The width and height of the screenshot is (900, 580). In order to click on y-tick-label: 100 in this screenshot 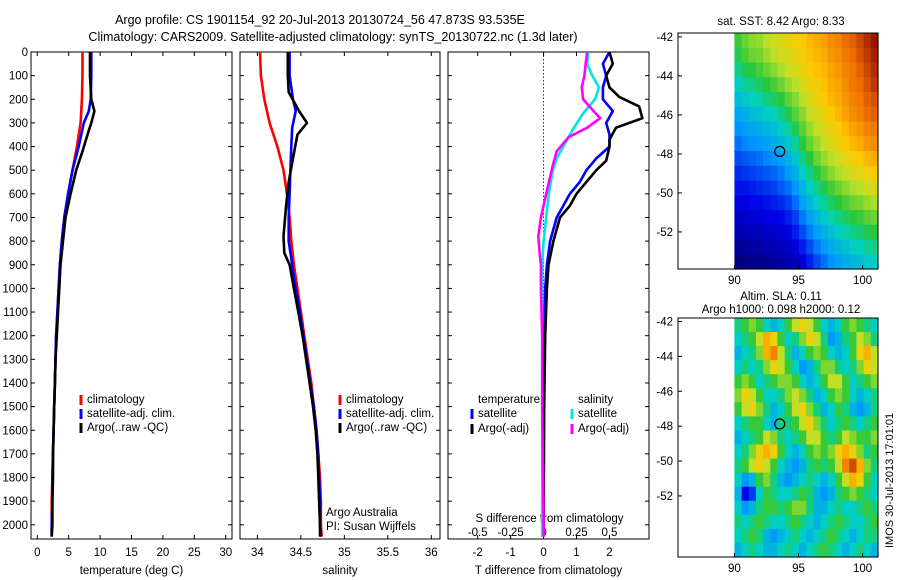, I will do `click(18, 77)`.